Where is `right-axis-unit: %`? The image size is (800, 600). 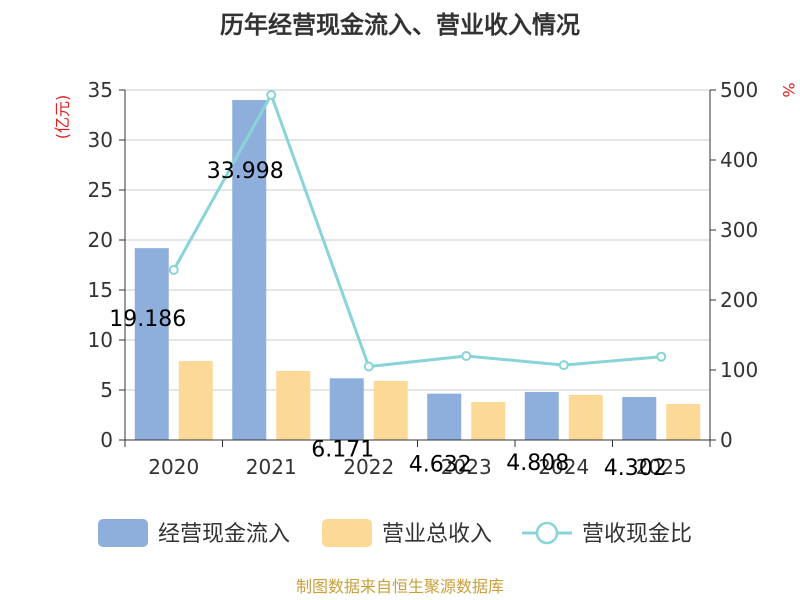
right-axis-unit: % is located at coordinates (788, 89).